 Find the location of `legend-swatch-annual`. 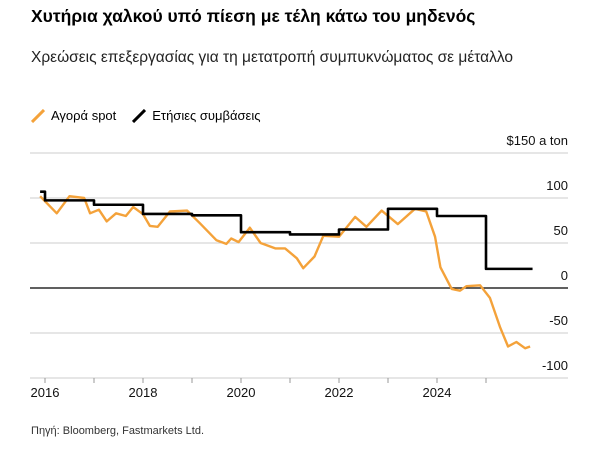

legend-swatch-annual is located at coordinates (139, 115).